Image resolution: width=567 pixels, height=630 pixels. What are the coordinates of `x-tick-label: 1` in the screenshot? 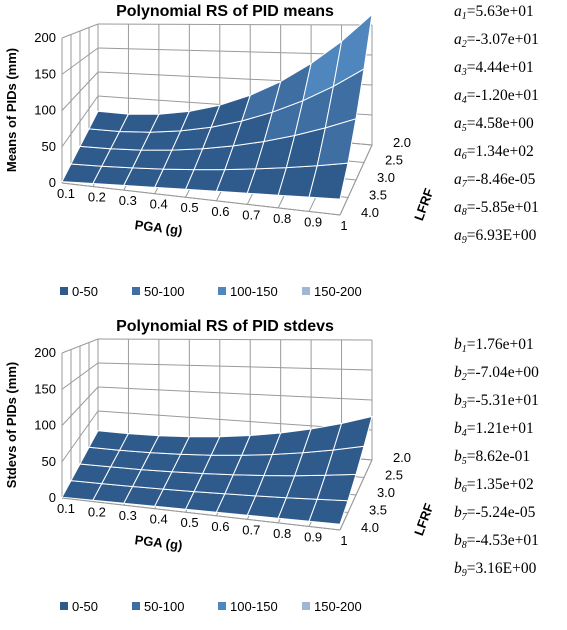 It's located at (343, 540).